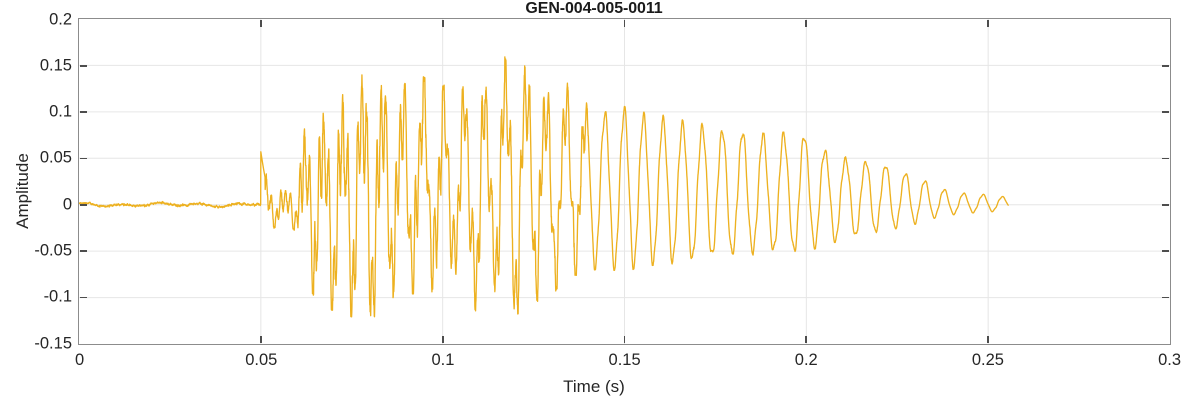  Describe the element at coordinates (60, 111) in the screenshot. I see `y-tick-label: 0.1` at that location.